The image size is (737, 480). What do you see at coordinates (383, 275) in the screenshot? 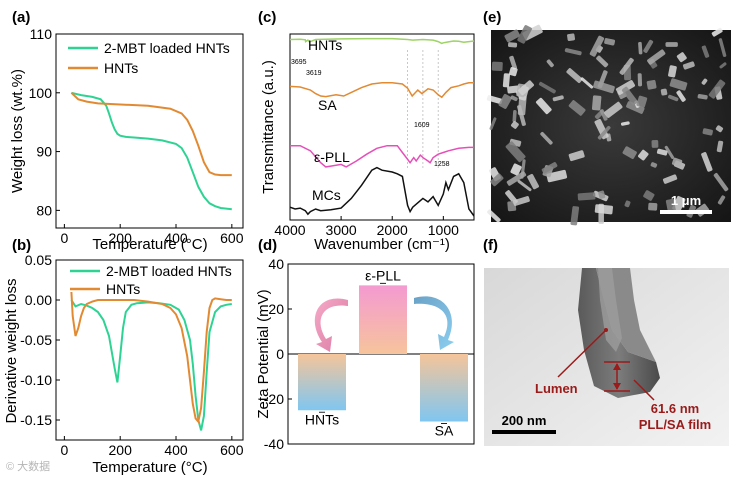
I see `bar-category-label: ε-PLL` at bounding box center [383, 275].